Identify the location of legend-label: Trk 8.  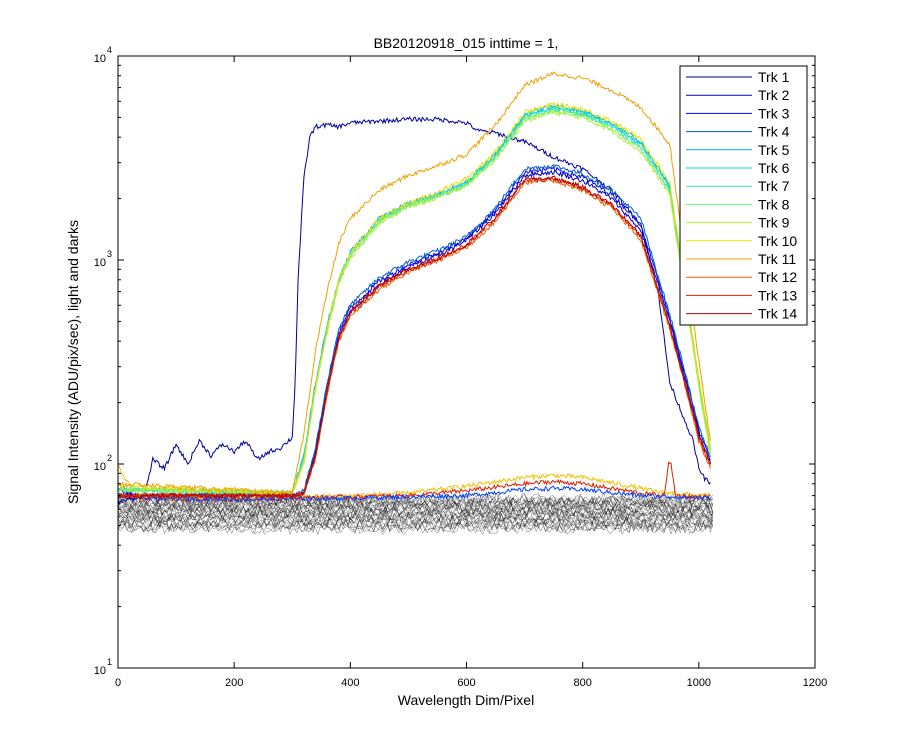
(774, 204).